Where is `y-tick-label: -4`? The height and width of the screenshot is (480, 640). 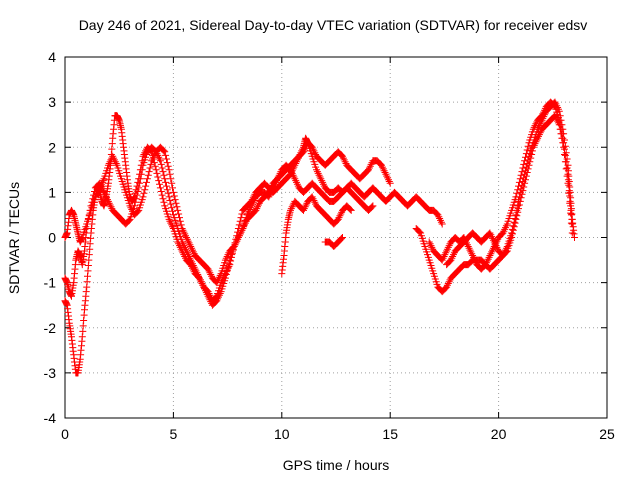 y-tick-label: -4 is located at coordinates (50, 418).